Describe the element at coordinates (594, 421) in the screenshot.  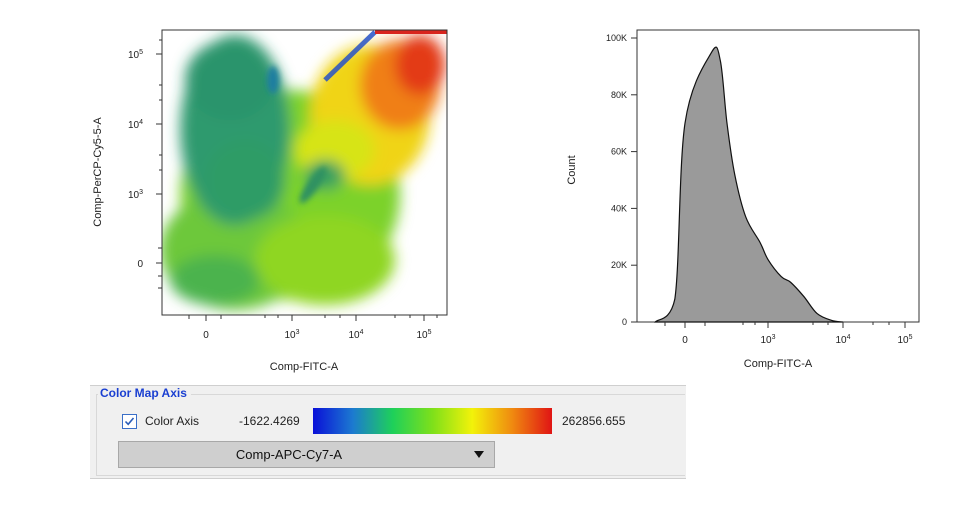
I see `color-axis-max: 262856.655` at that location.